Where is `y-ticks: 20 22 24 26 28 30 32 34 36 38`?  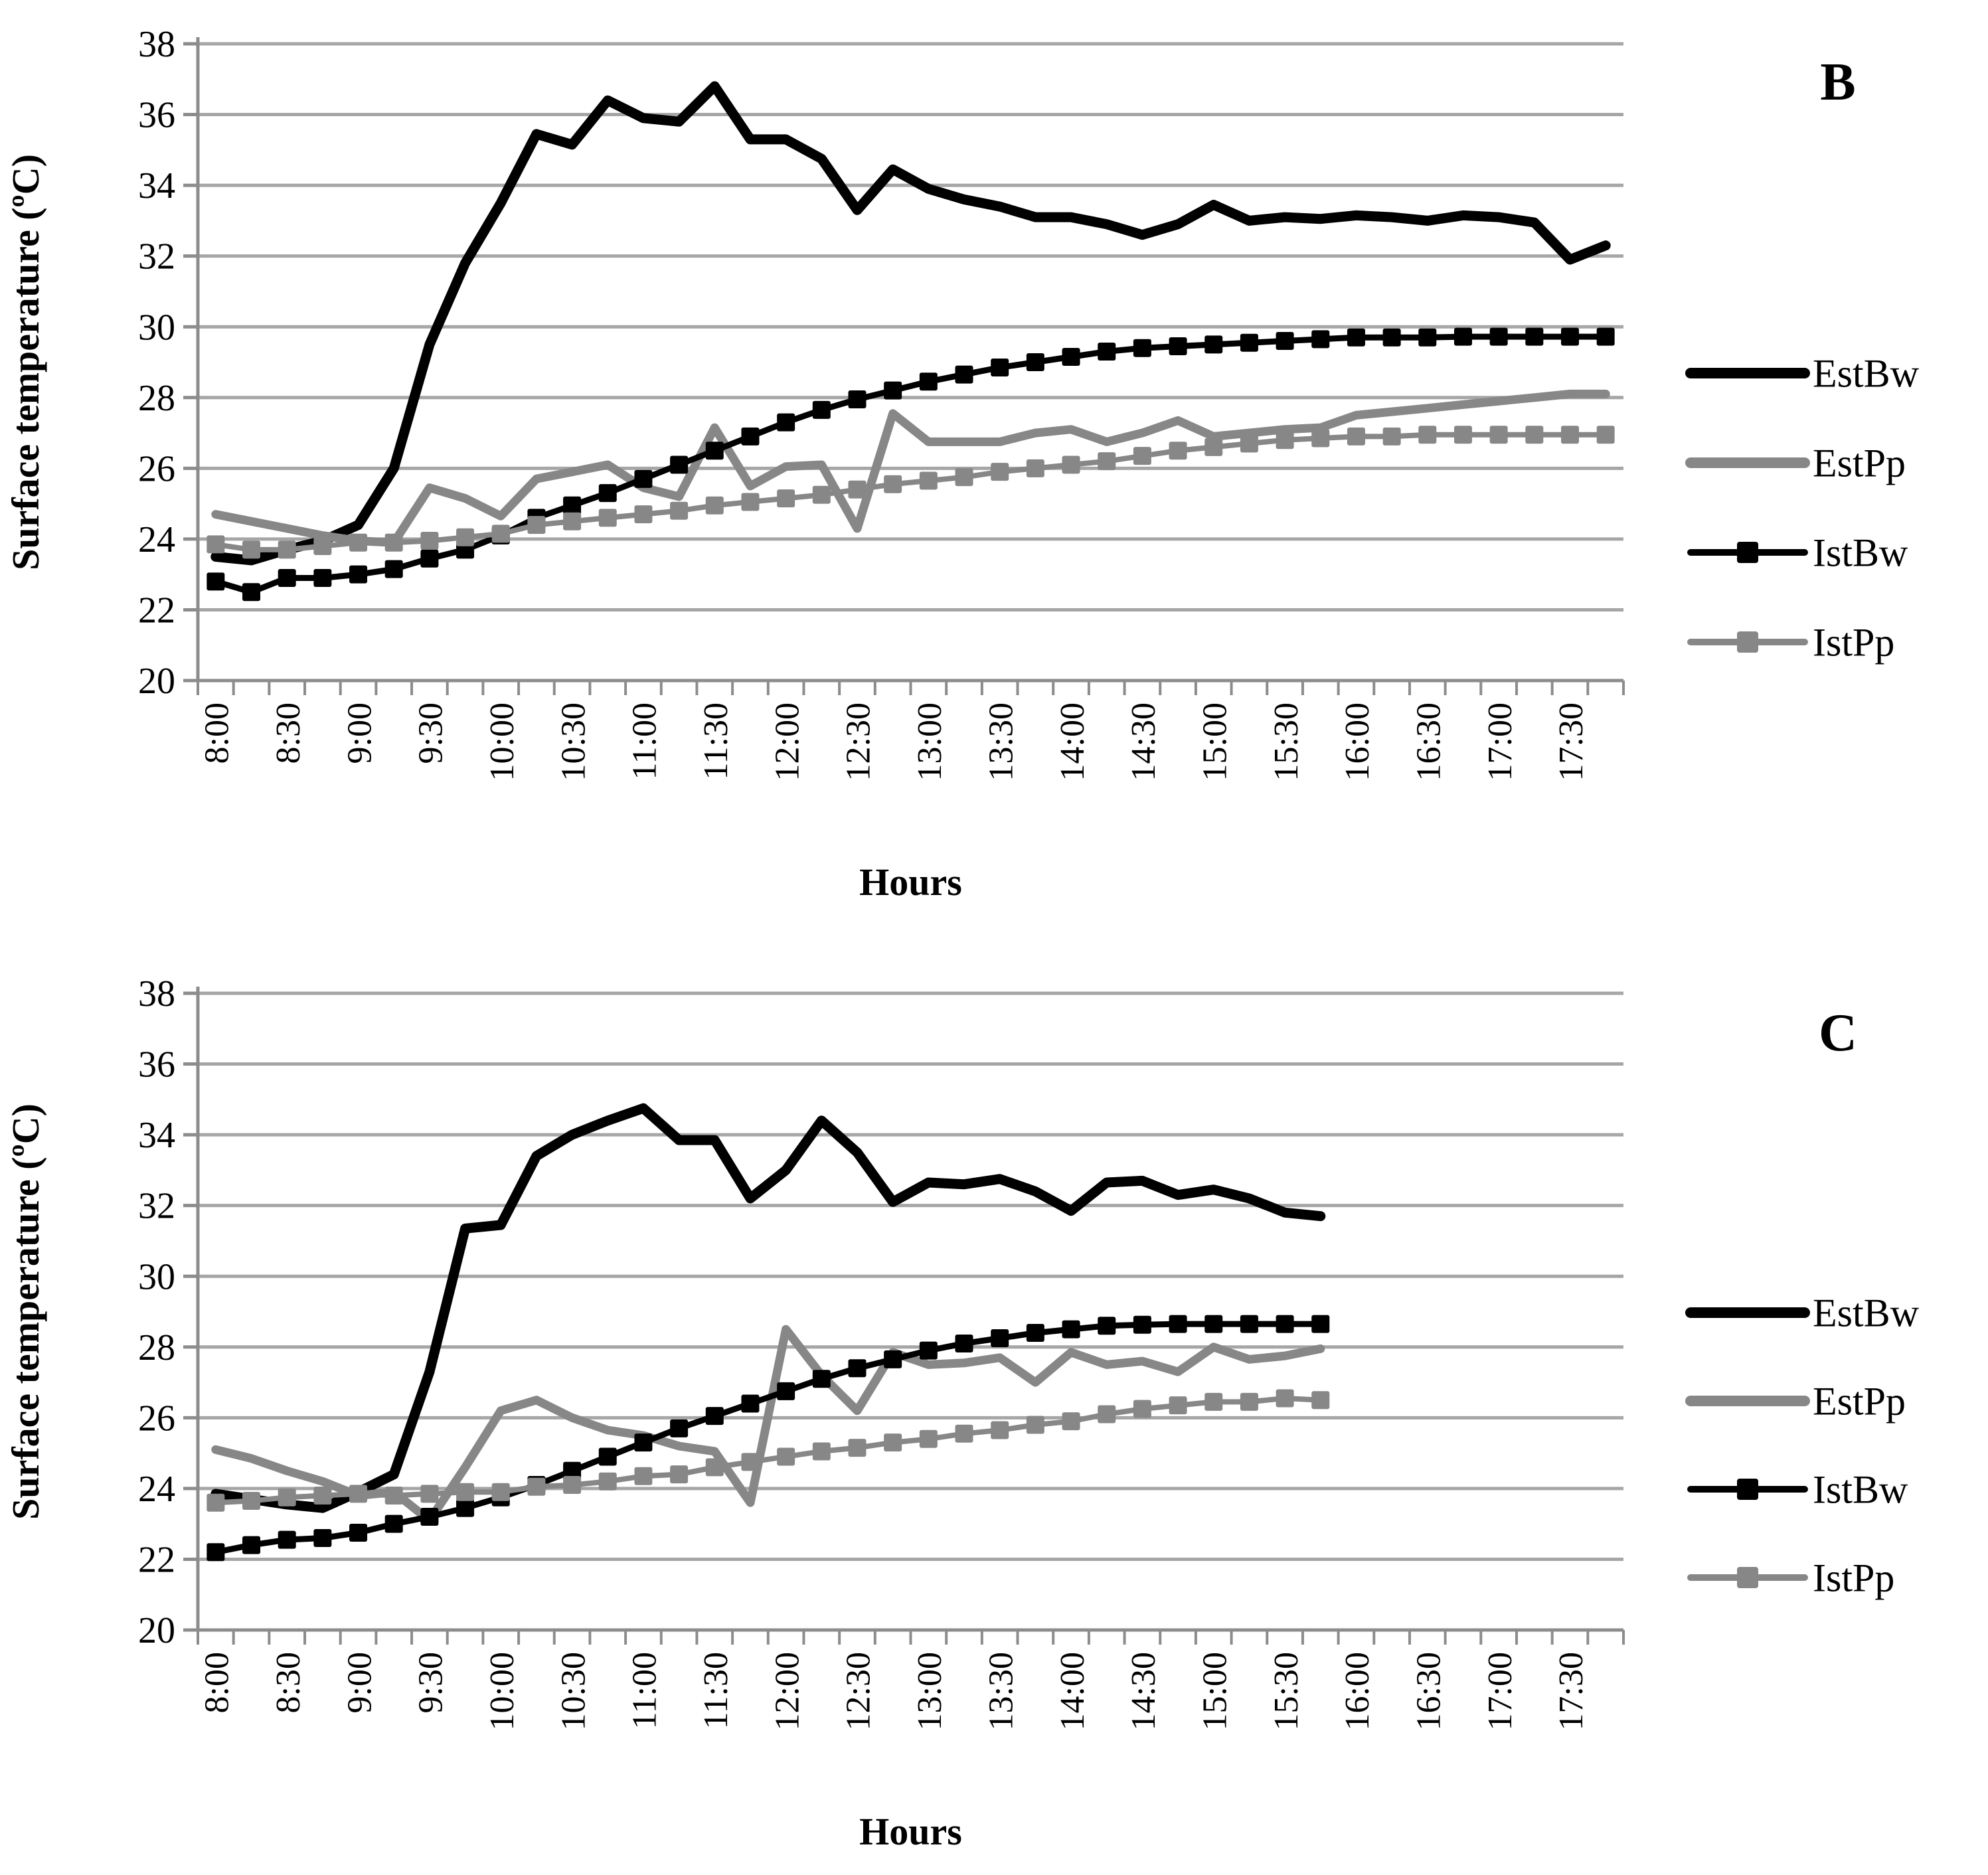
y-ticks: 20 22 24 26 28 30 32 34 36 38 is located at coordinates (168, 1312).